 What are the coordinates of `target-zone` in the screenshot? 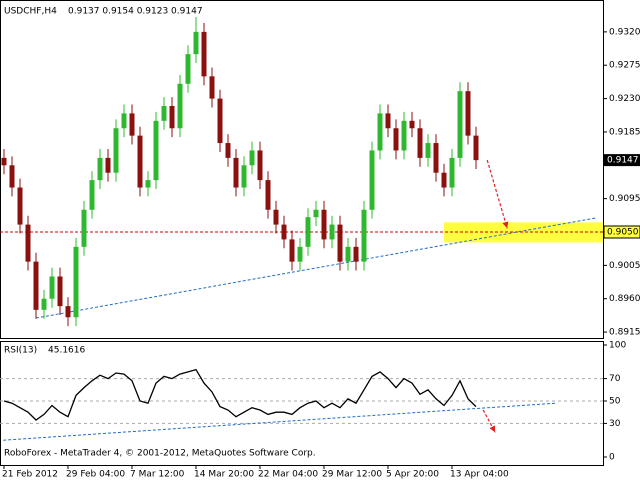 It's located at (523, 232).